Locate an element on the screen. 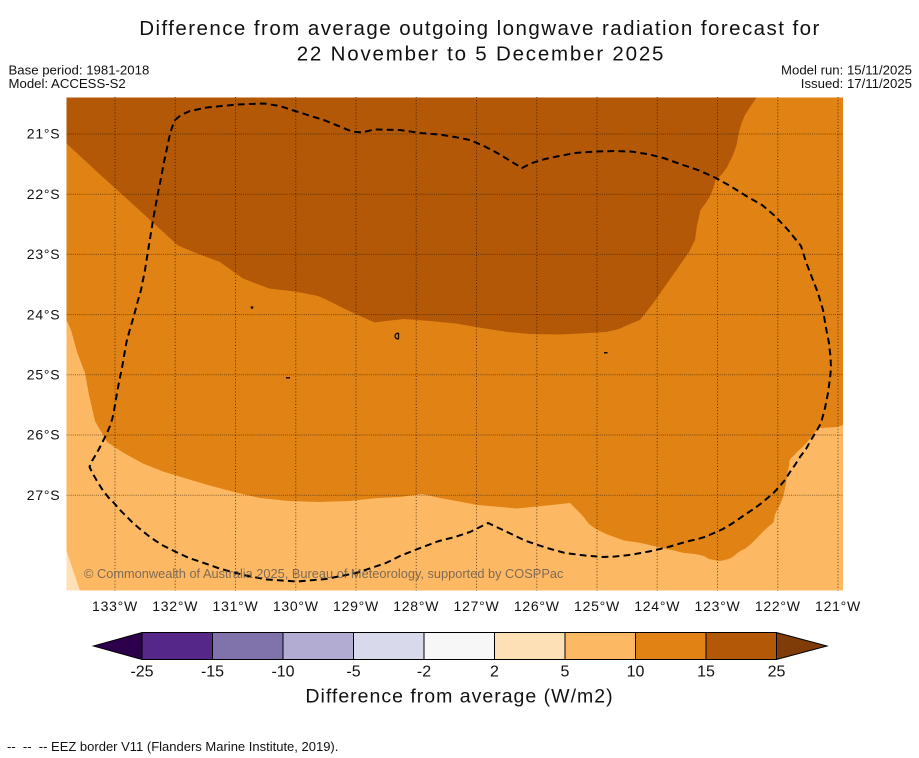 The width and height of the screenshot is (919, 758). svg-text: 2 is located at coordinates (494, 672).